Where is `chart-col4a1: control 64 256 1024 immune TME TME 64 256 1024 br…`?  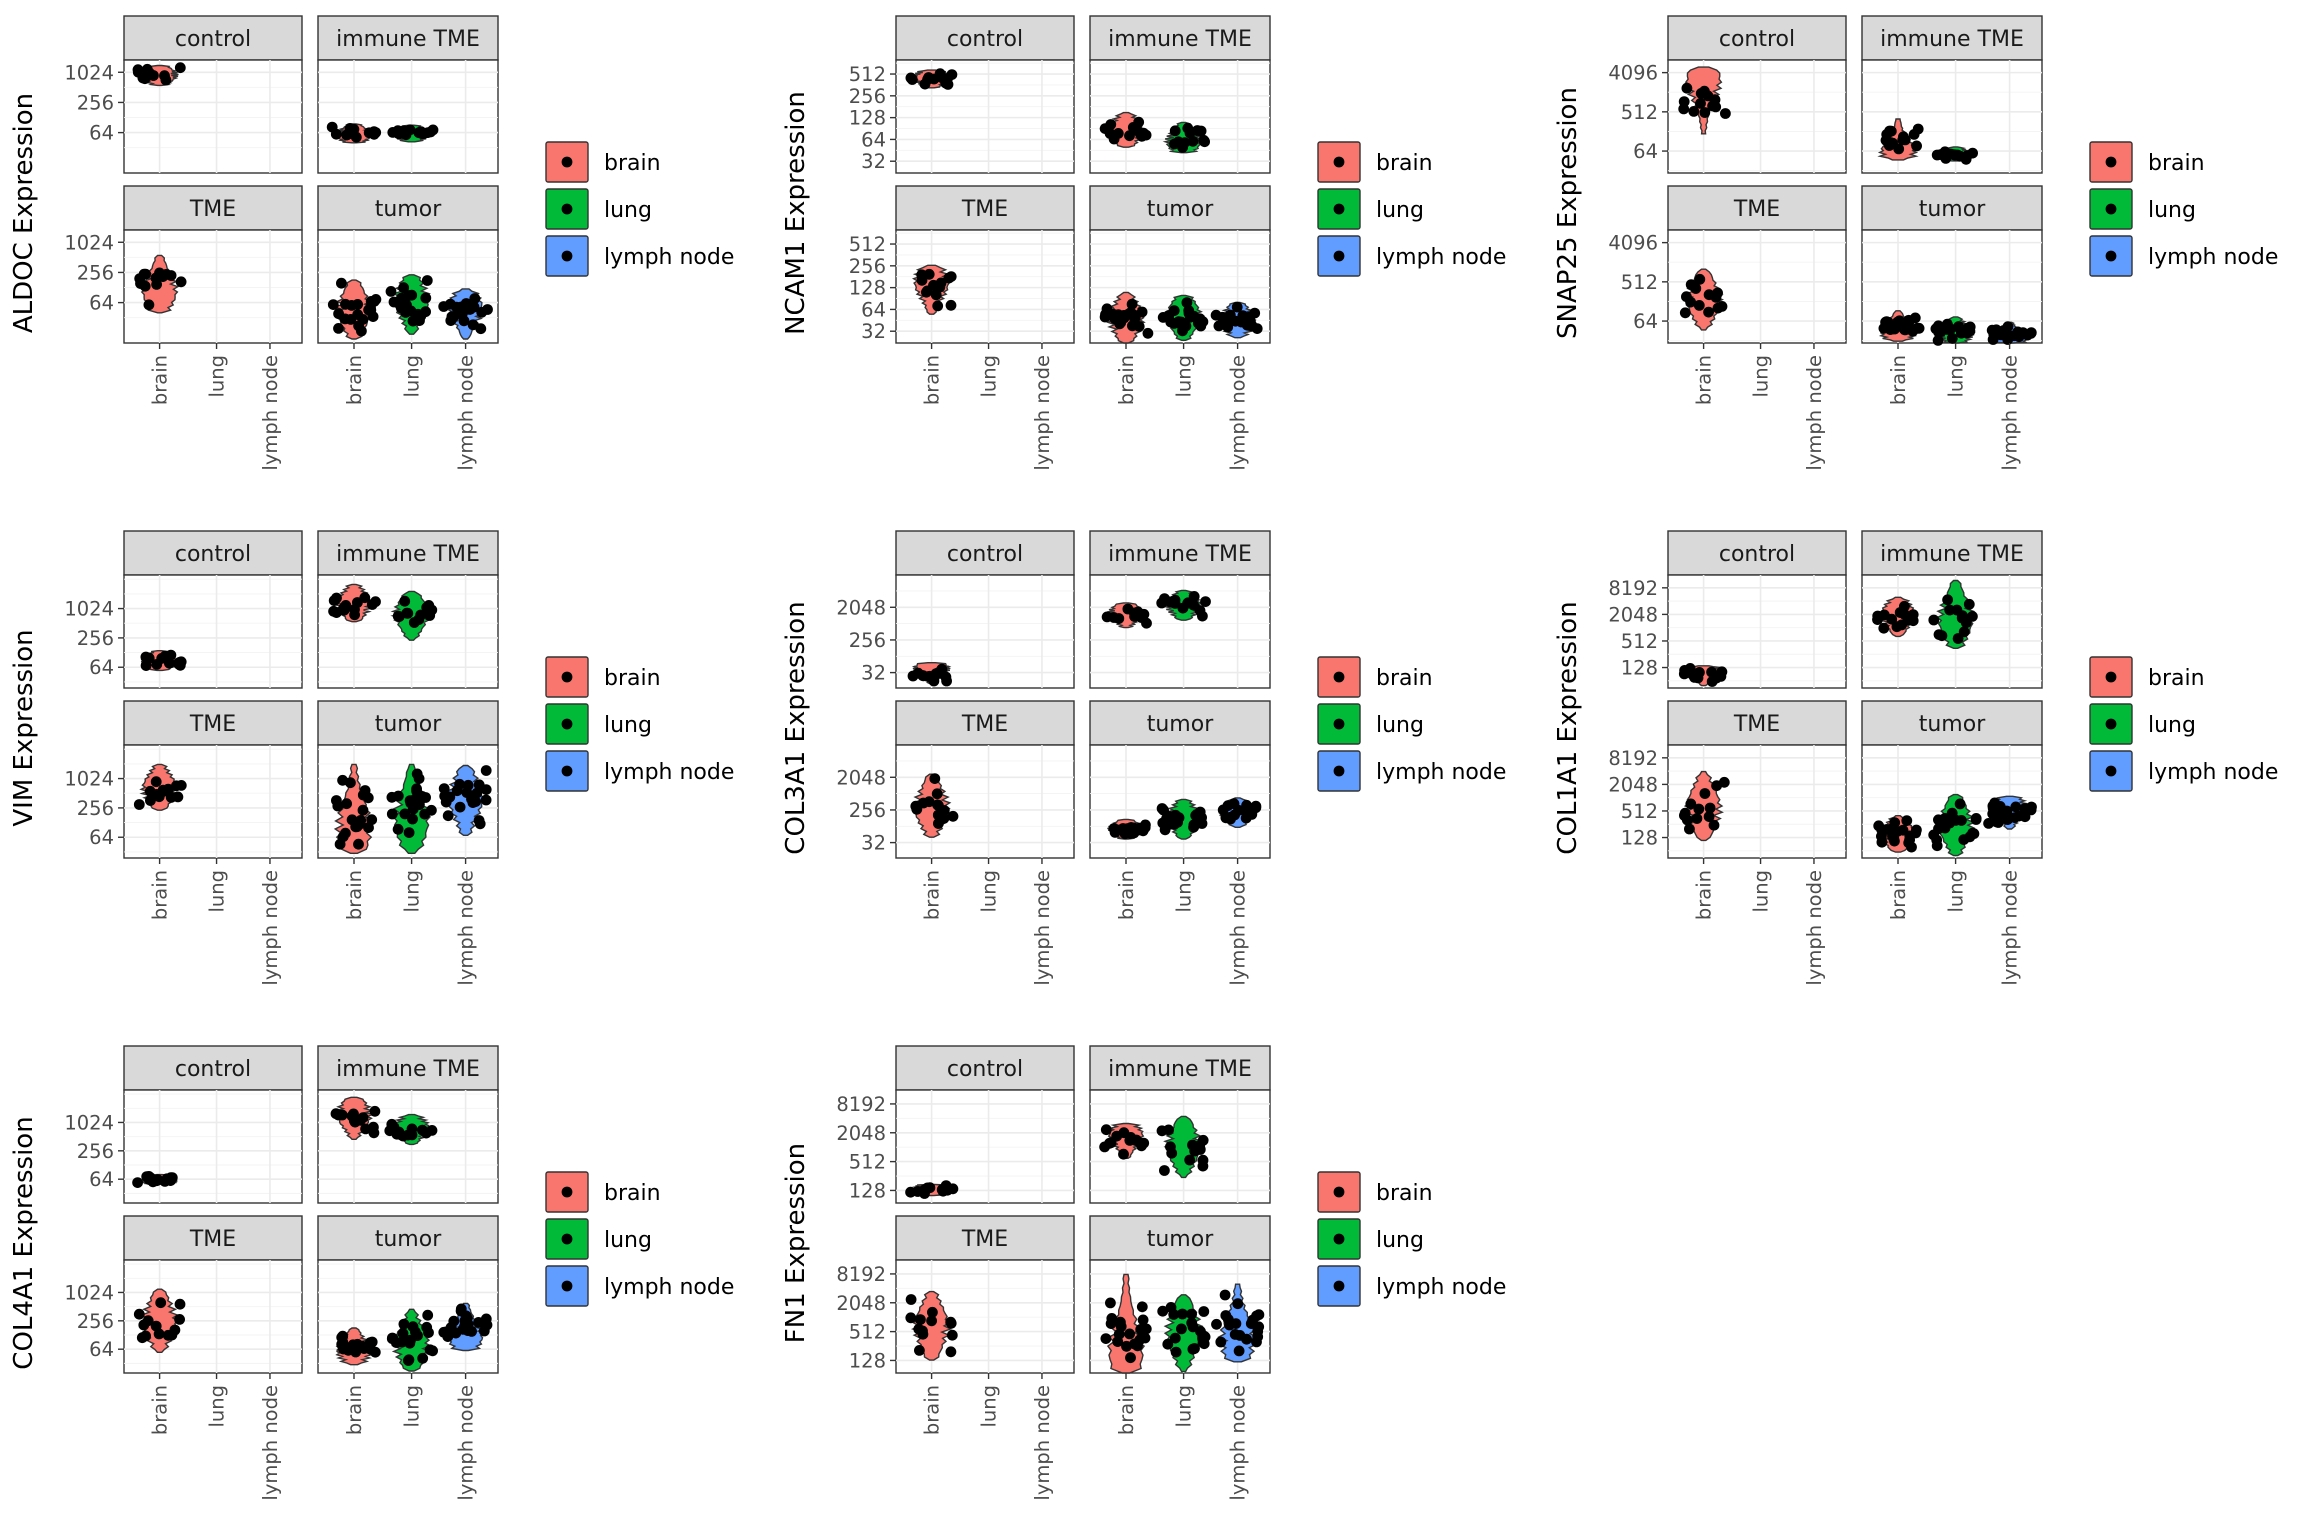
chart-col4a1: control 64 256 1024 immune TME TME 64 256 1024 br… is located at coordinates (371, 1273).